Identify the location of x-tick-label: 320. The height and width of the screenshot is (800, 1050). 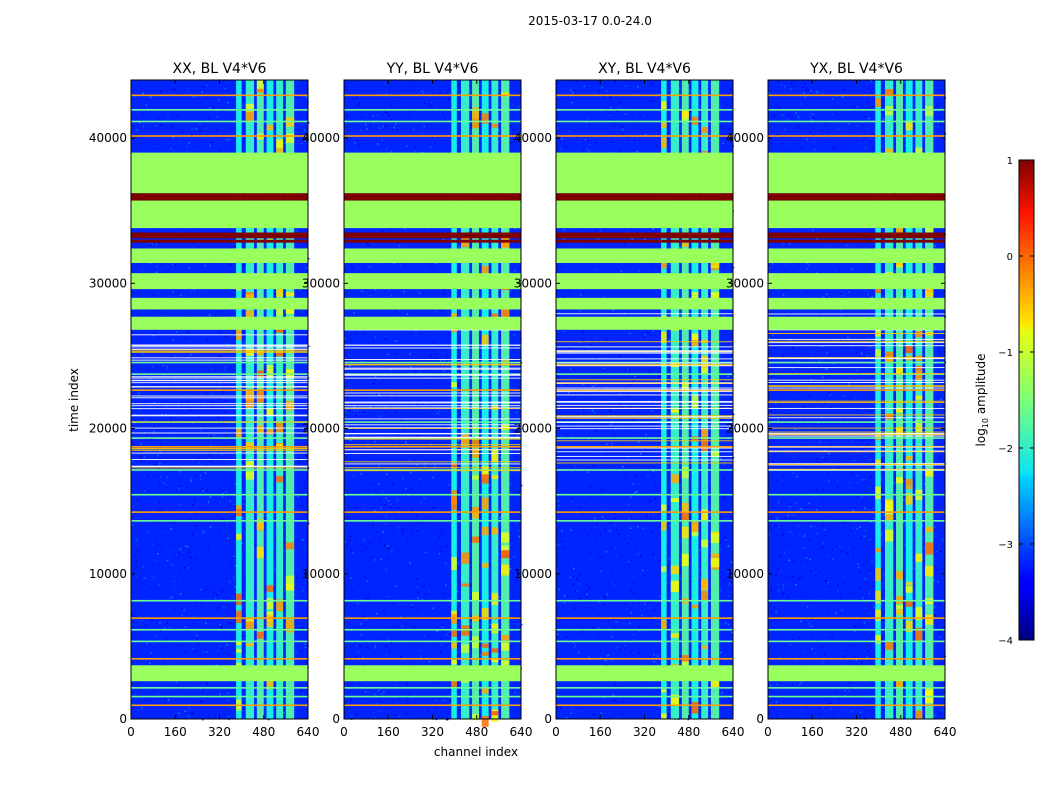
(219, 732).